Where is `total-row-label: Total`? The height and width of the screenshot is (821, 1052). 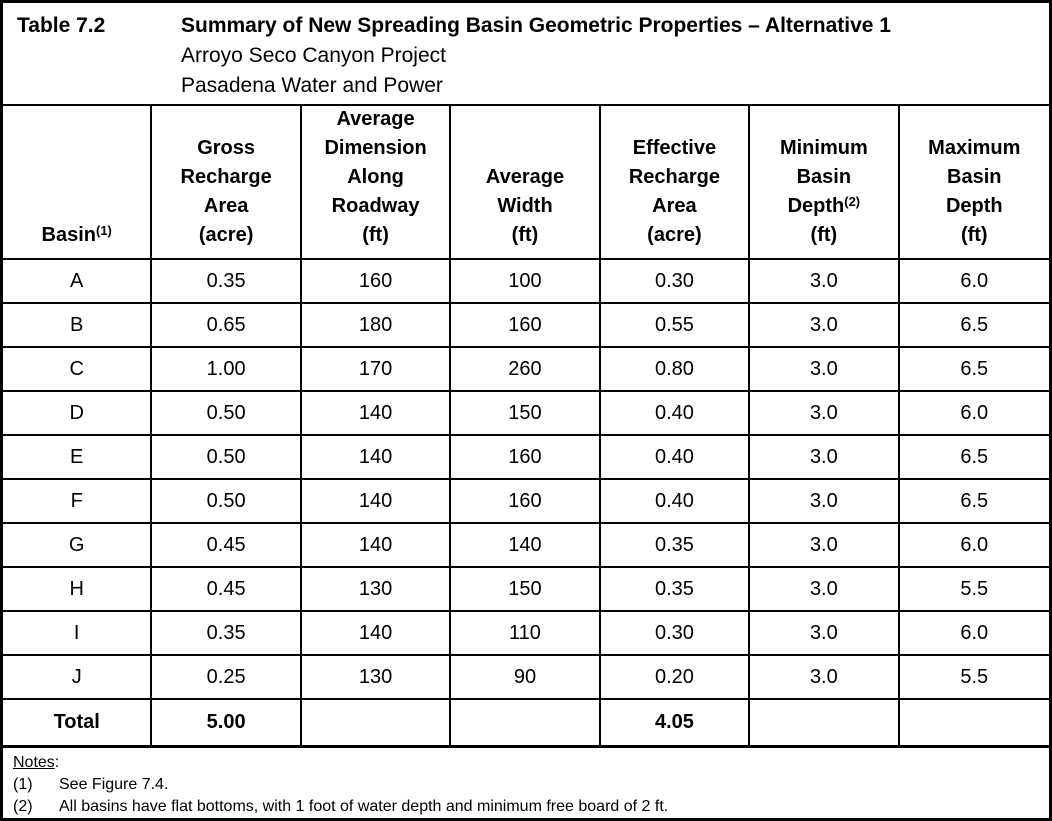 total-row-label: Total is located at coordinates (78, 722).